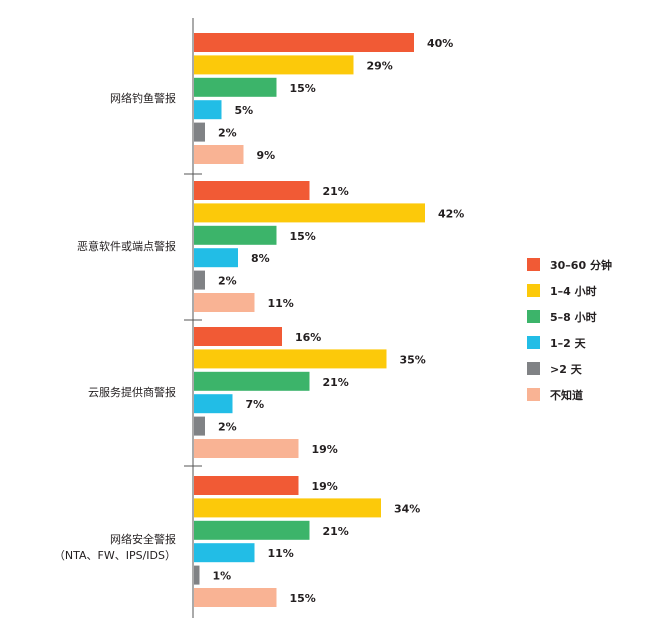 The width and height of the screenshot is (656, 638). I want to click on value-label: 40%, so click(440, 43).